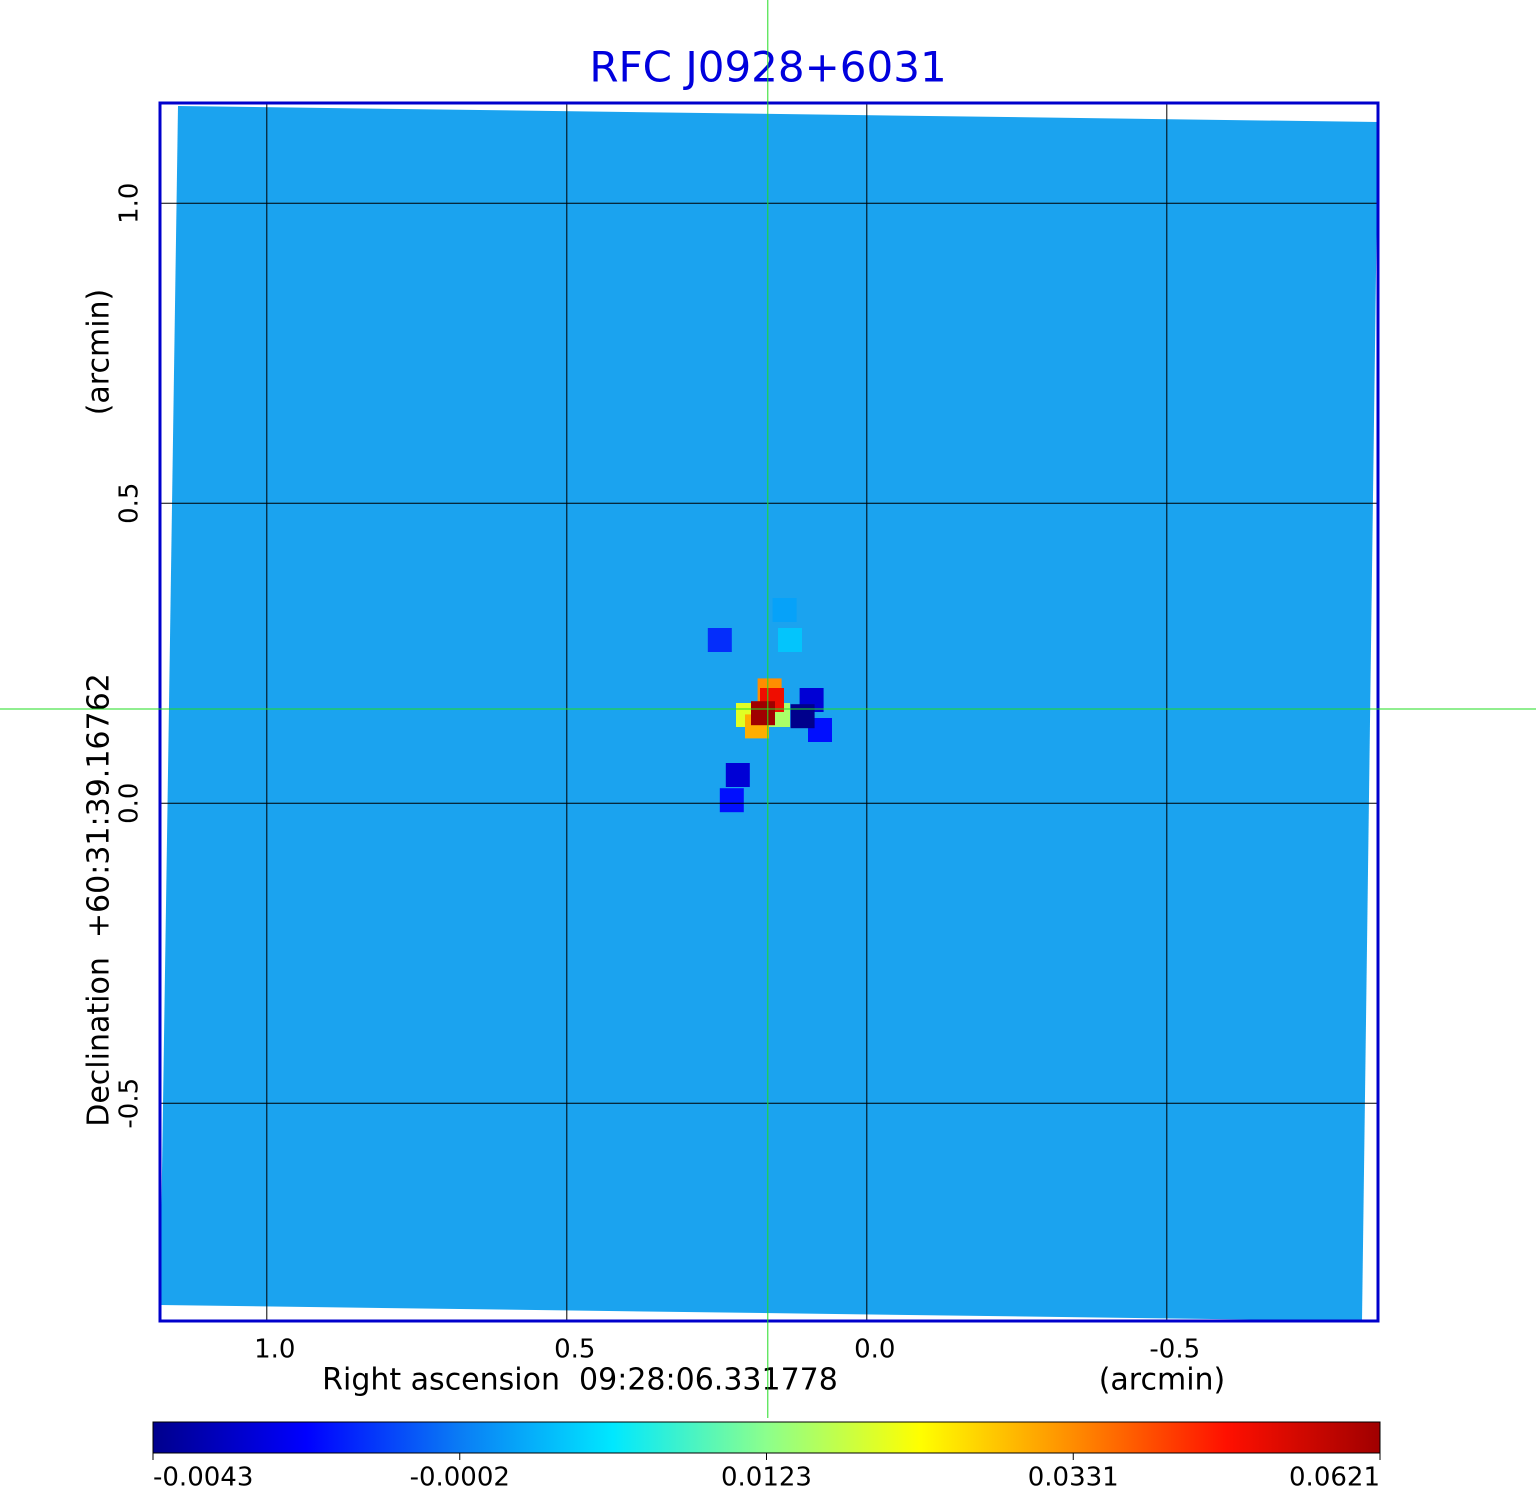  I want to click on colorbar-tick-label: 0.0123, so click(766, 1478).